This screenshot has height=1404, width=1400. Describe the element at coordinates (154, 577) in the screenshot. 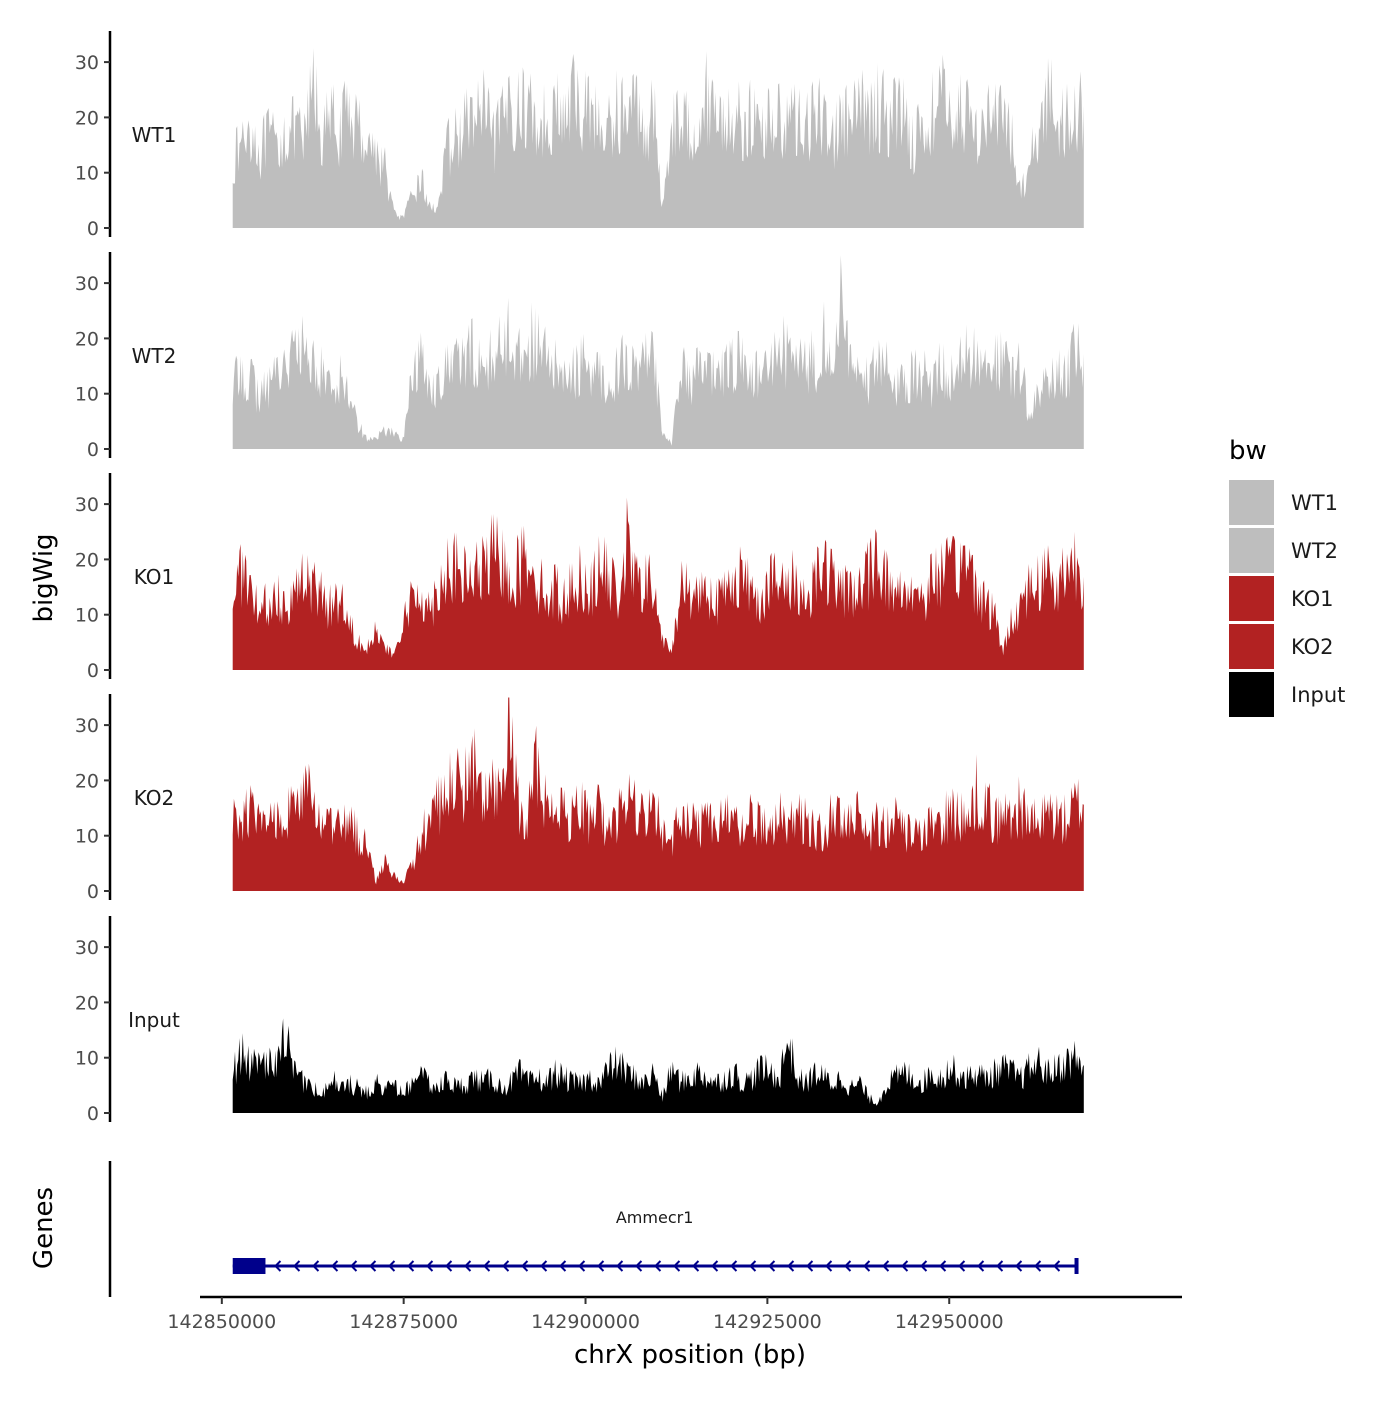

I see `track-label: KO1` at that location.